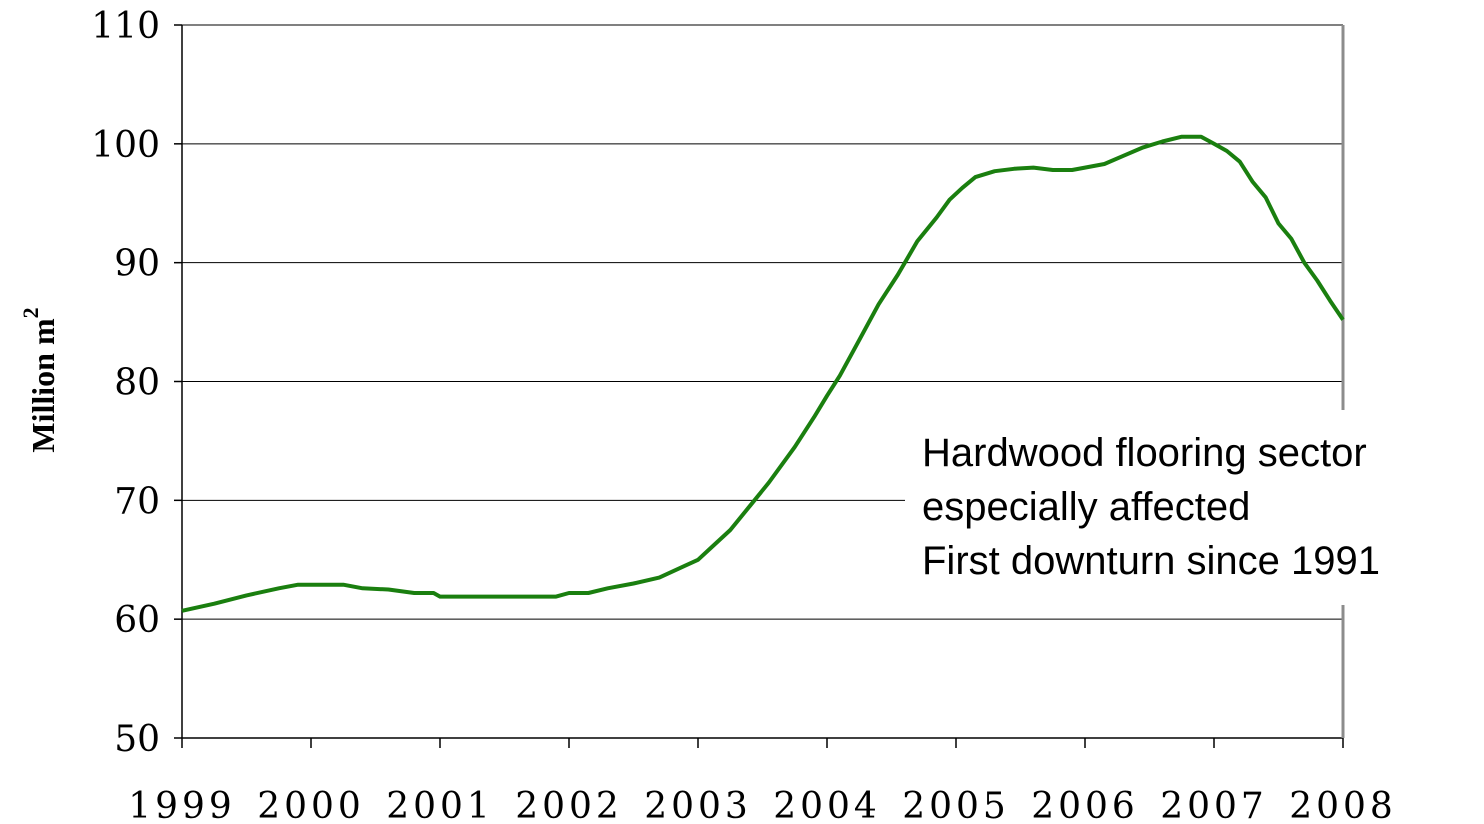 The height and width of the screenshot is (824, 1484). Describe the element at coordinates (827, 805) in the screenshot. I see `x-tick-label: 2004` at that location.